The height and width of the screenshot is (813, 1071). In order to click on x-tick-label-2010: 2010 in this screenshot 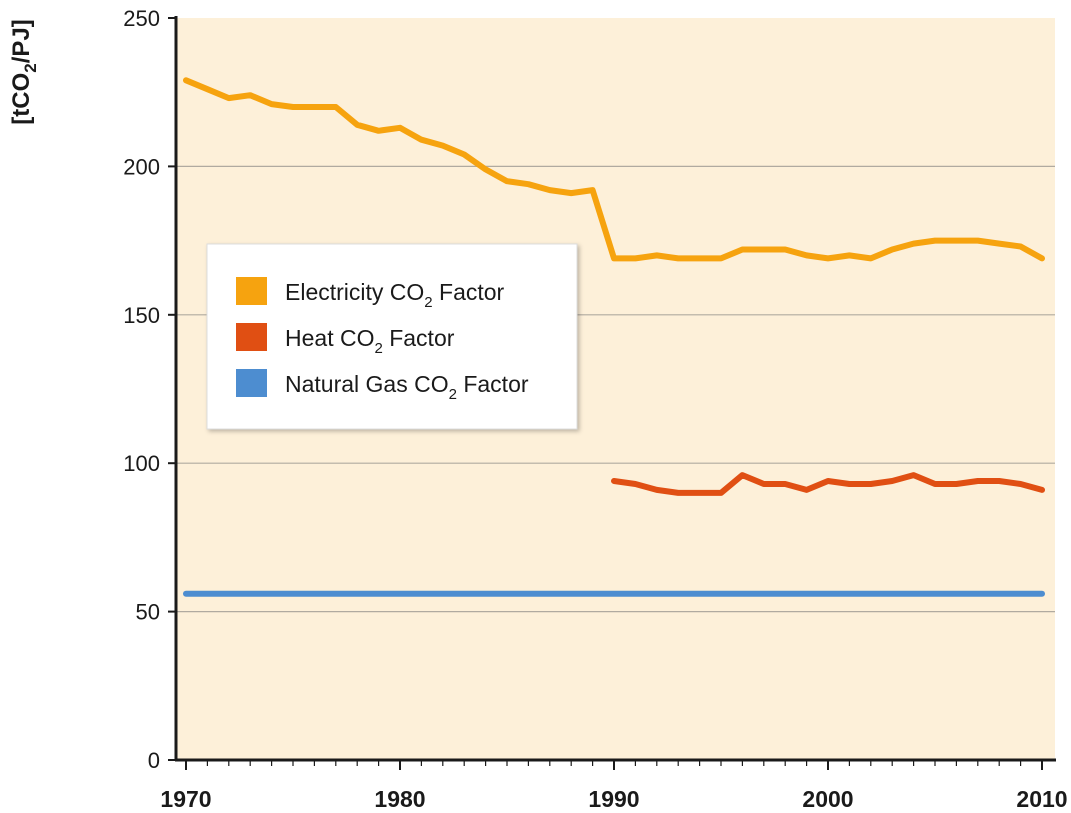, I will do `click(1041, 799)`.